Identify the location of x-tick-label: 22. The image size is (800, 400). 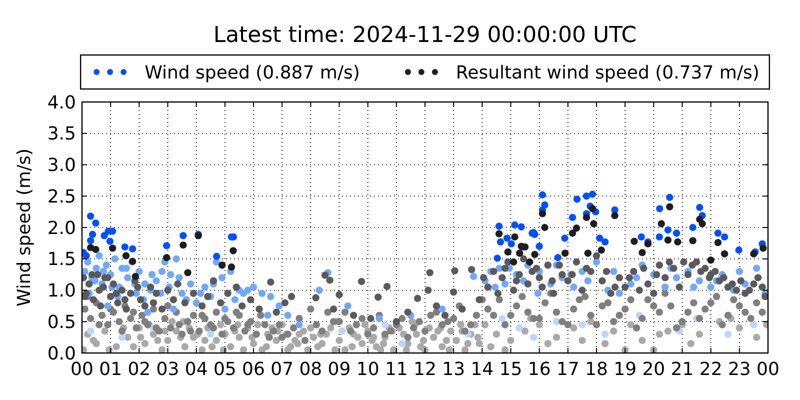
(710, 369).